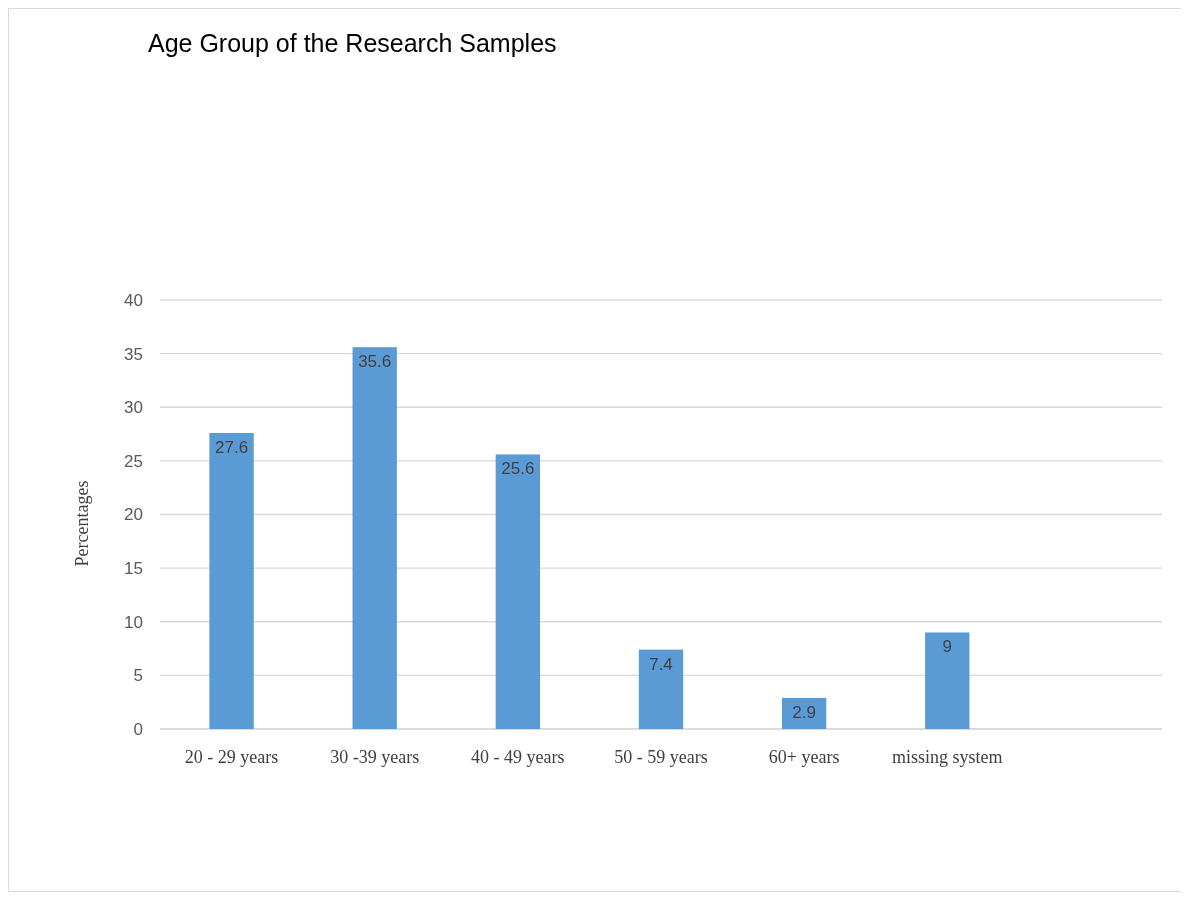  What do you see at coordinates (804, 757) in the screenshot?
I see `x-tick-label: 60+ years` at bounding box center [804, 757].